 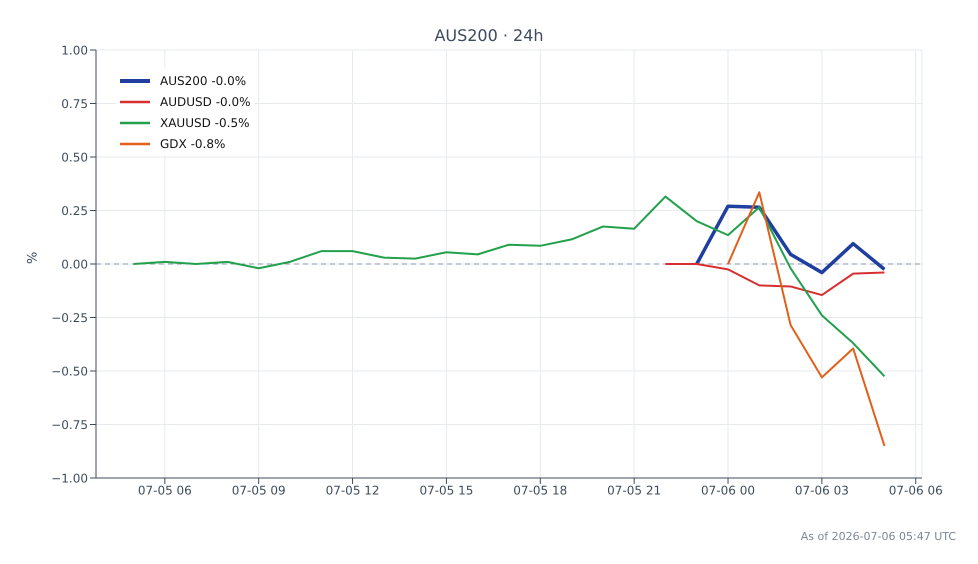 What do you see at coordinates (74, 211) in the screenshot?
I see `y-tick-label: 0.25` at bounding box center [74, 211].